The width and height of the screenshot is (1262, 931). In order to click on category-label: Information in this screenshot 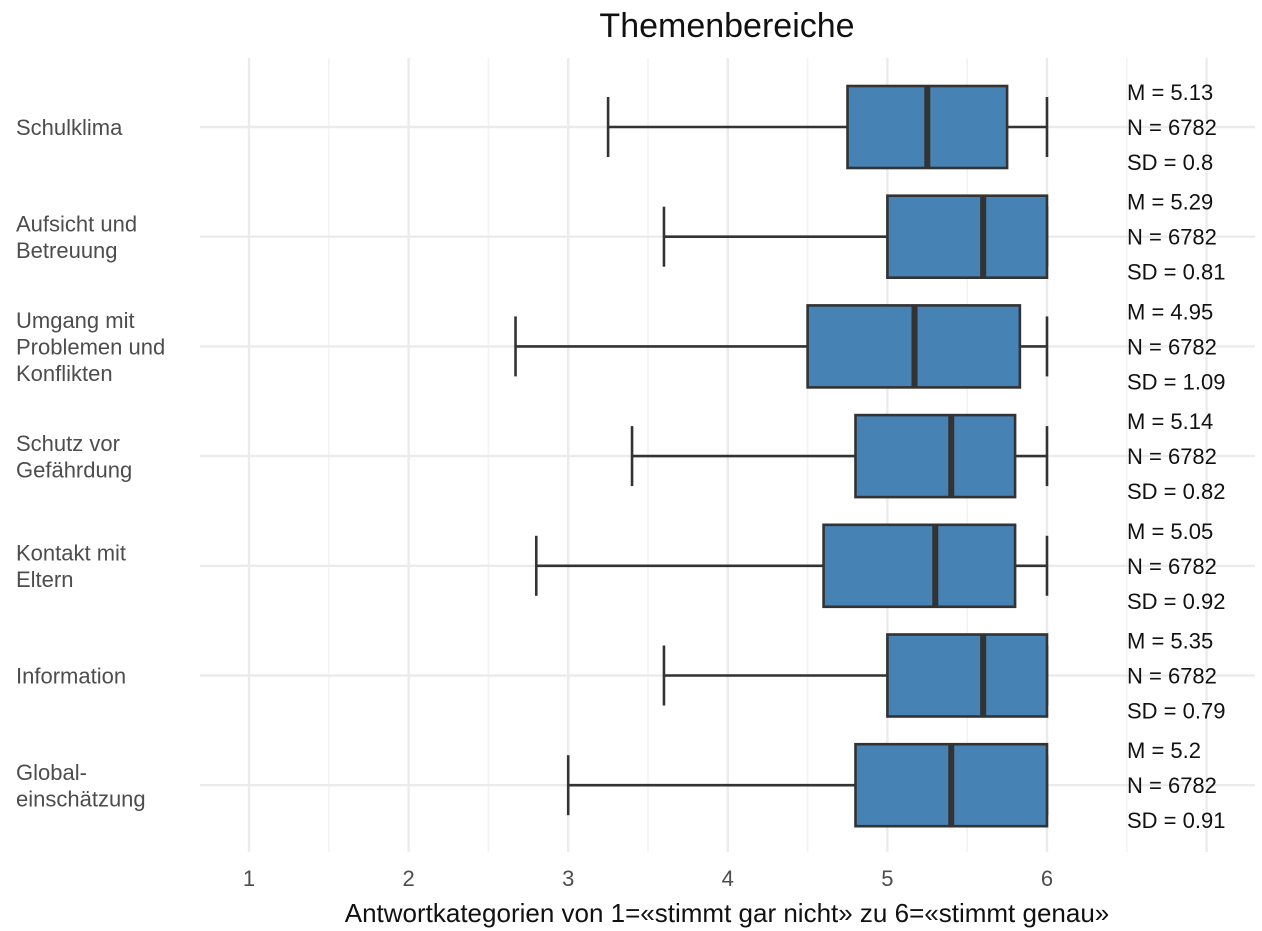, I will do `click(71, 676)`.